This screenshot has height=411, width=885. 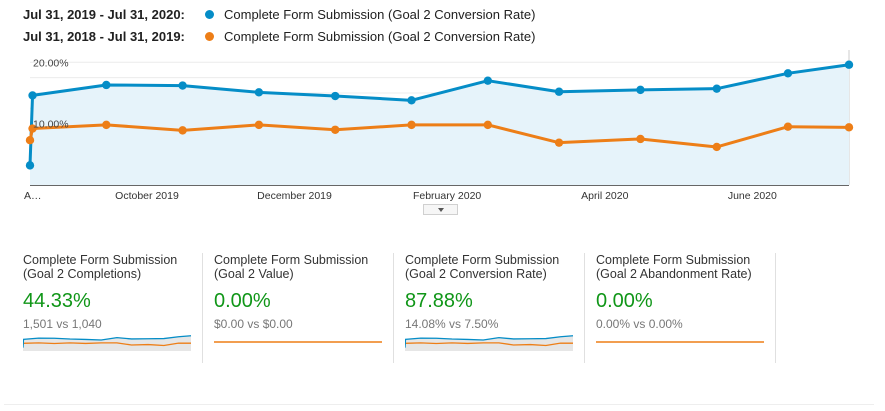 I want to click on chart-collapse-toggle, so click(x=440, y=209).